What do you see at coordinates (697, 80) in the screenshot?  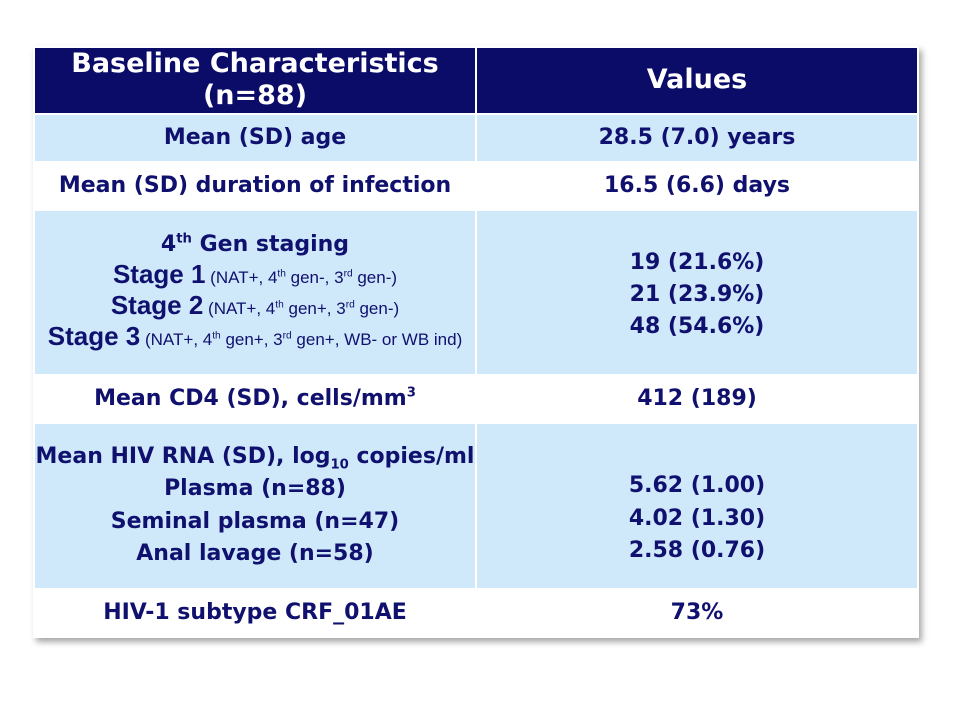 I see `header-values: Values` at bounding box center [697, 80].